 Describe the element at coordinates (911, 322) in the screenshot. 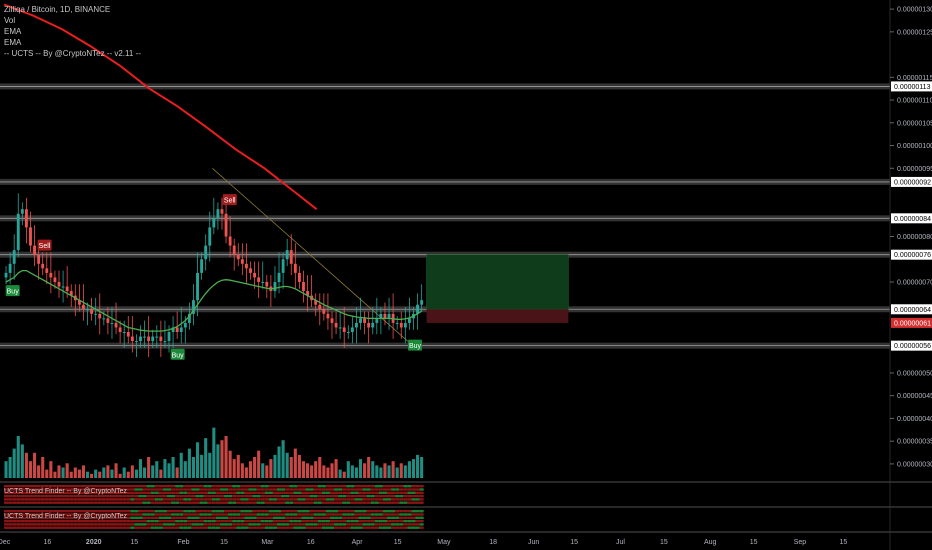

I see `price-tag: 0.00000061` at that location.